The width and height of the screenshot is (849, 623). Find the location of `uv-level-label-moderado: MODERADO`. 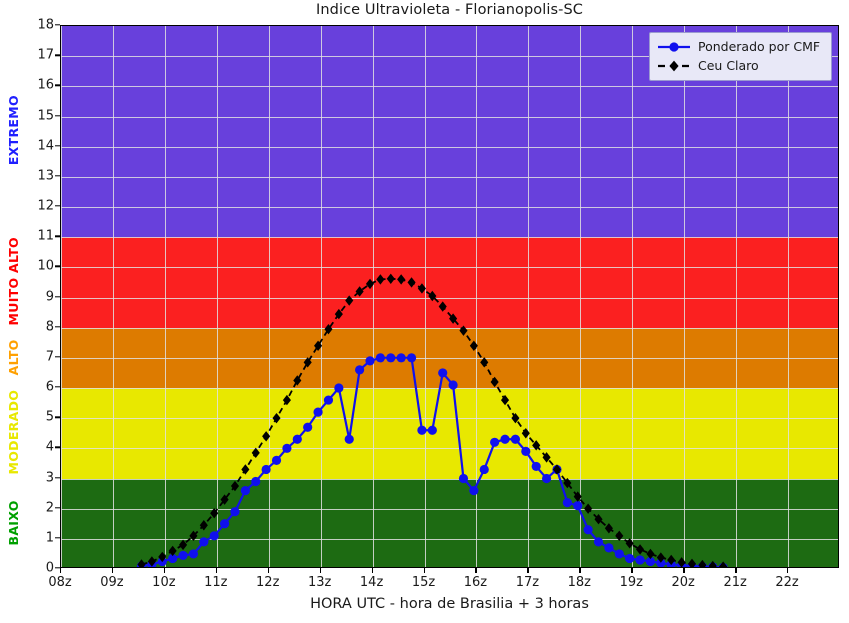

uv-level-label-moderado: MODERADO is located at coordinates (13, 432).